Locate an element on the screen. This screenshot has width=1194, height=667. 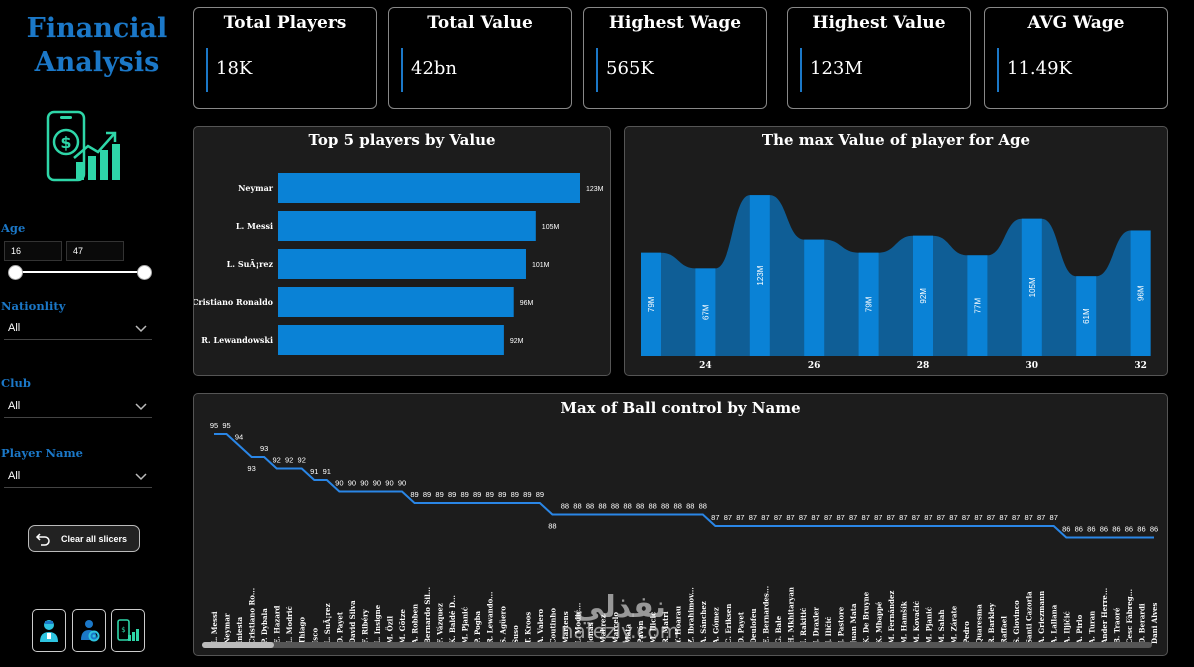
max-value-by-age-chart: 79M 67M 123M 79M 92M 77M 105M 61M 96M 24 26 28 30 32 is located at coordinates (896, 283).